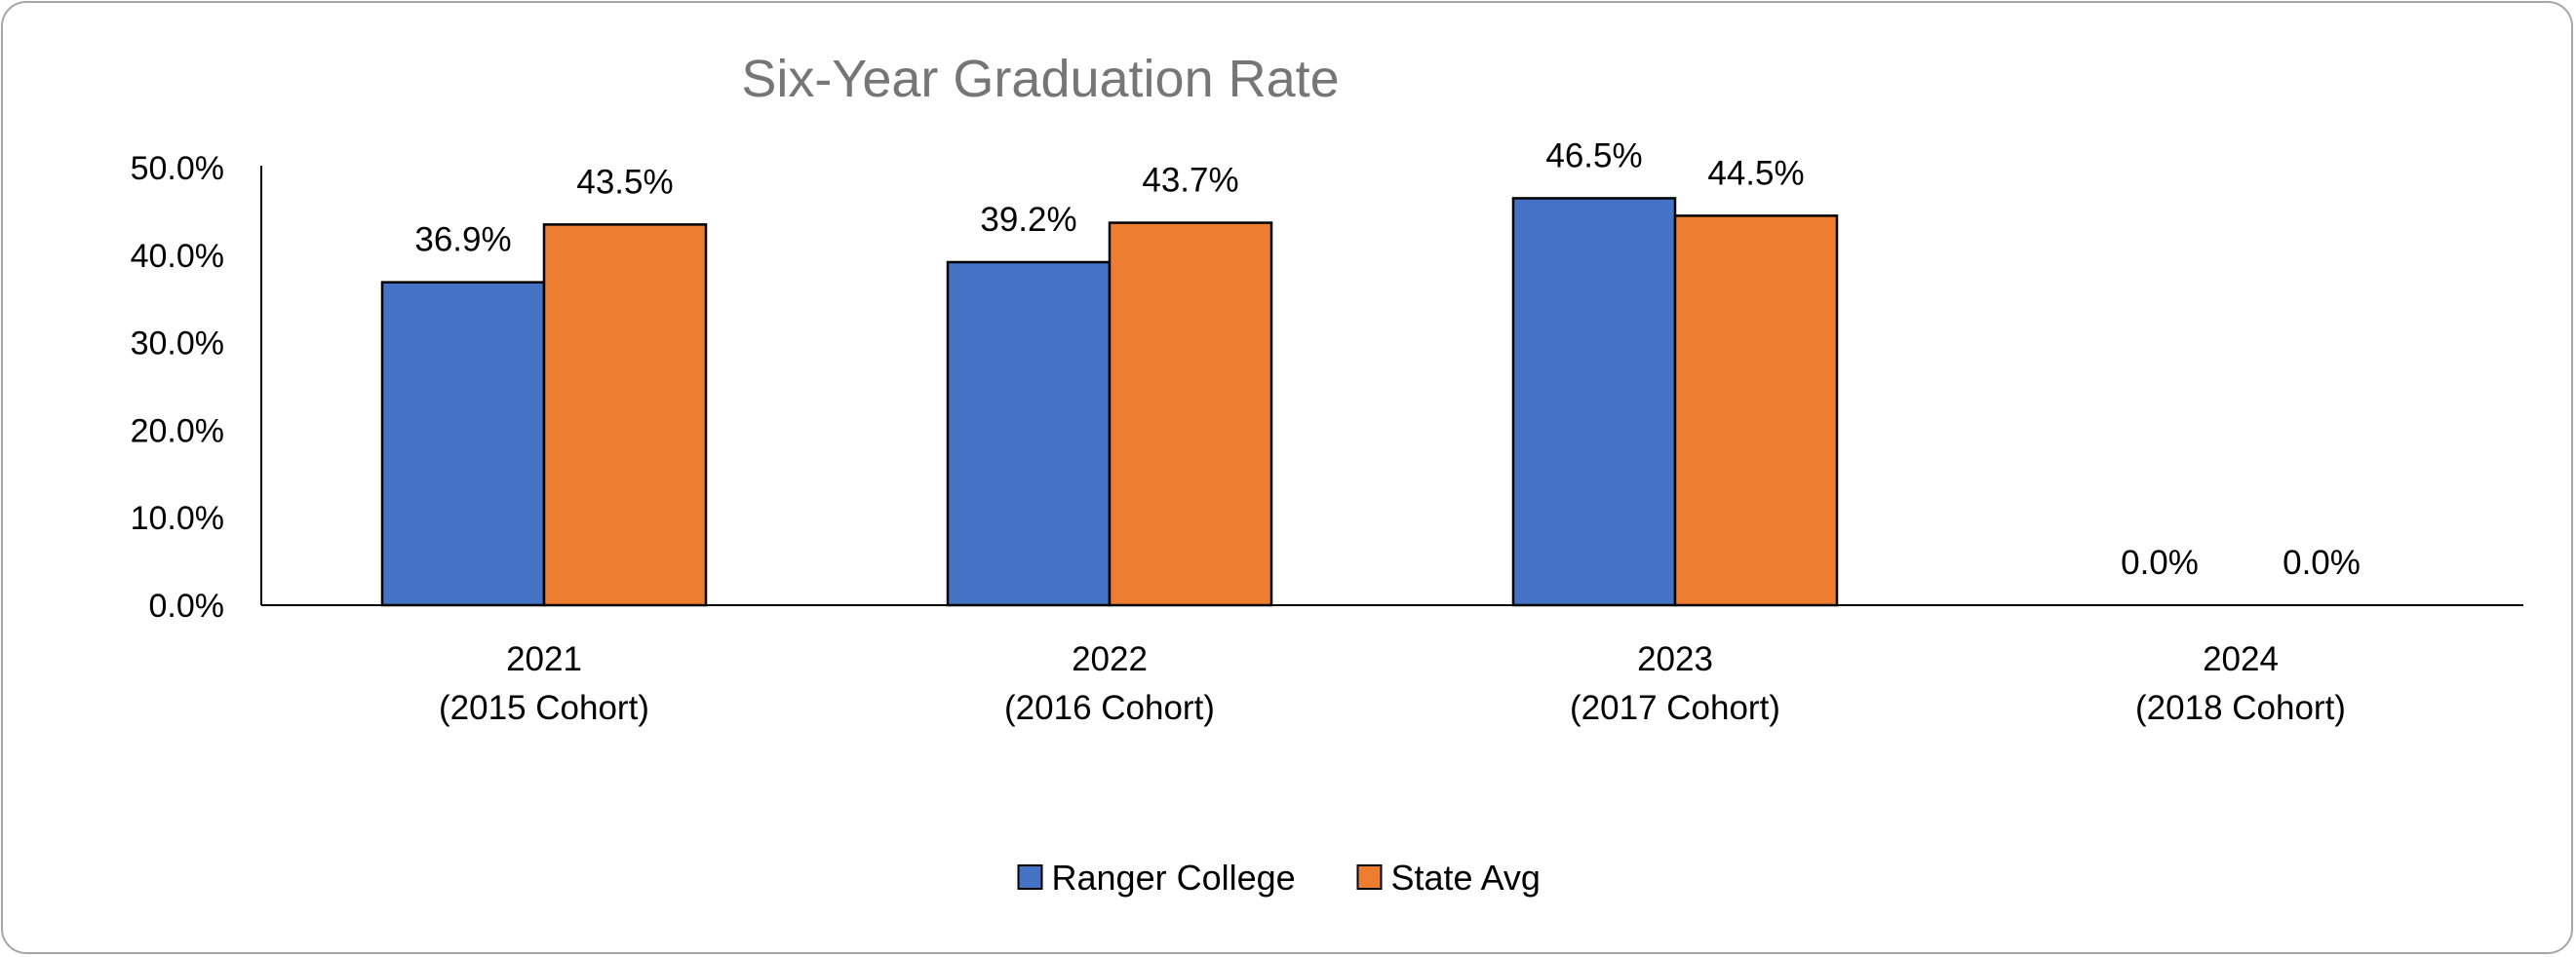  Describe the element at coordinates (196, 388) in the screenshot. I see `y-axis: 0.0% 10.0% 20.0% 30.0% 40.0% 50.0%` at that location.